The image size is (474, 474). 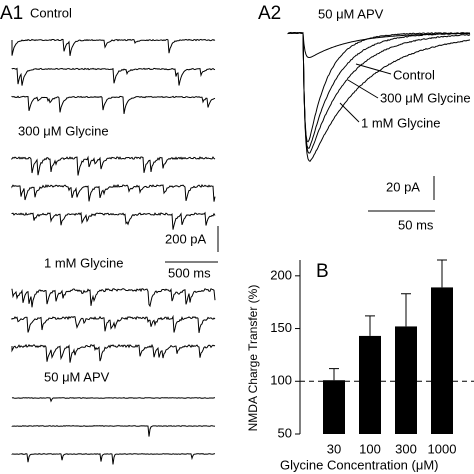 I want to click on panel-label: A2, so click(x=269, y=13).